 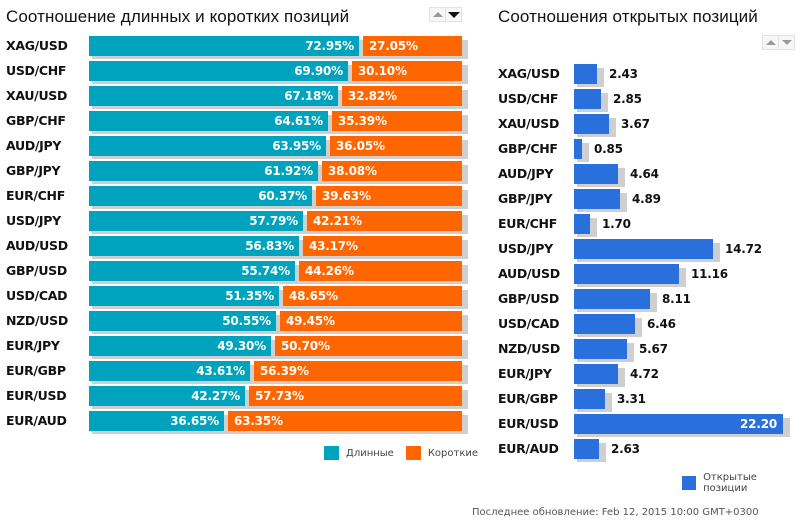 I want to click on open-positions-sort-controls, so click(x=778, y=42).